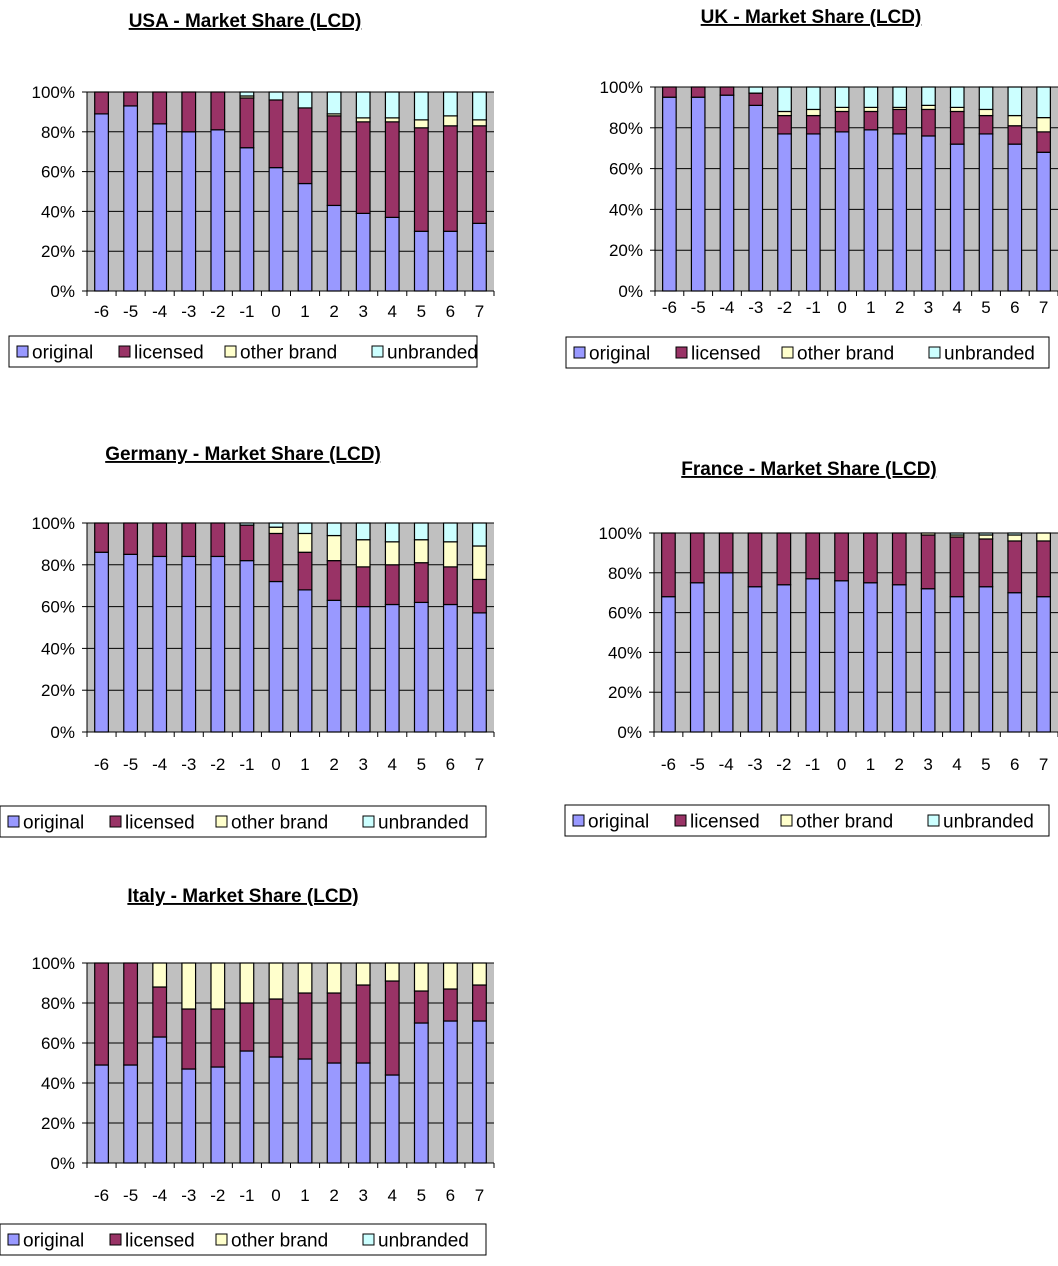 The image size is (1058, 1266). Describe the element at coordinates (362, 311) in the screenshot. I see `x-tick-label: 3` at that location.